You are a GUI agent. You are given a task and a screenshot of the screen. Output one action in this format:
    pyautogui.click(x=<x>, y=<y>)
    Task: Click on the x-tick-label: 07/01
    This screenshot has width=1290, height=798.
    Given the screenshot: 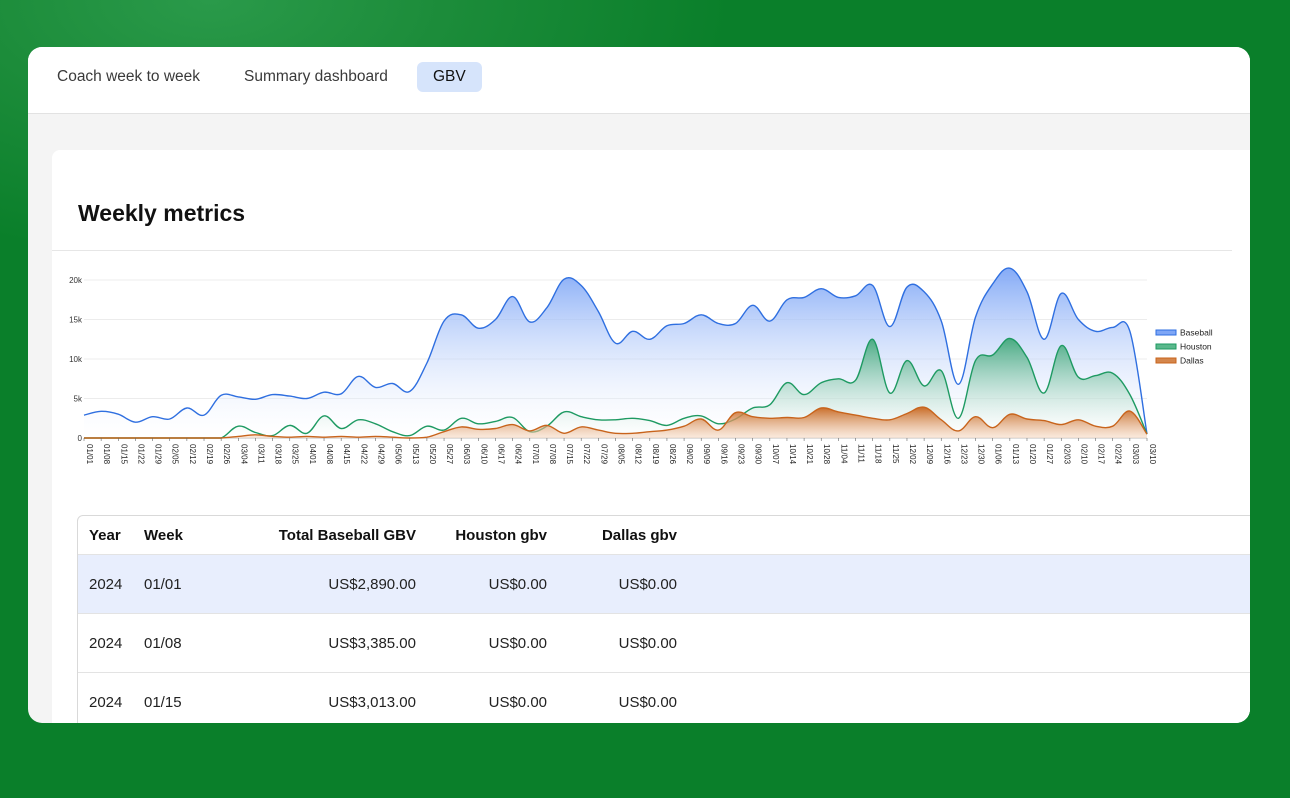 What is the action you would take?
    pyautogui.click(x=535, y=454)
    